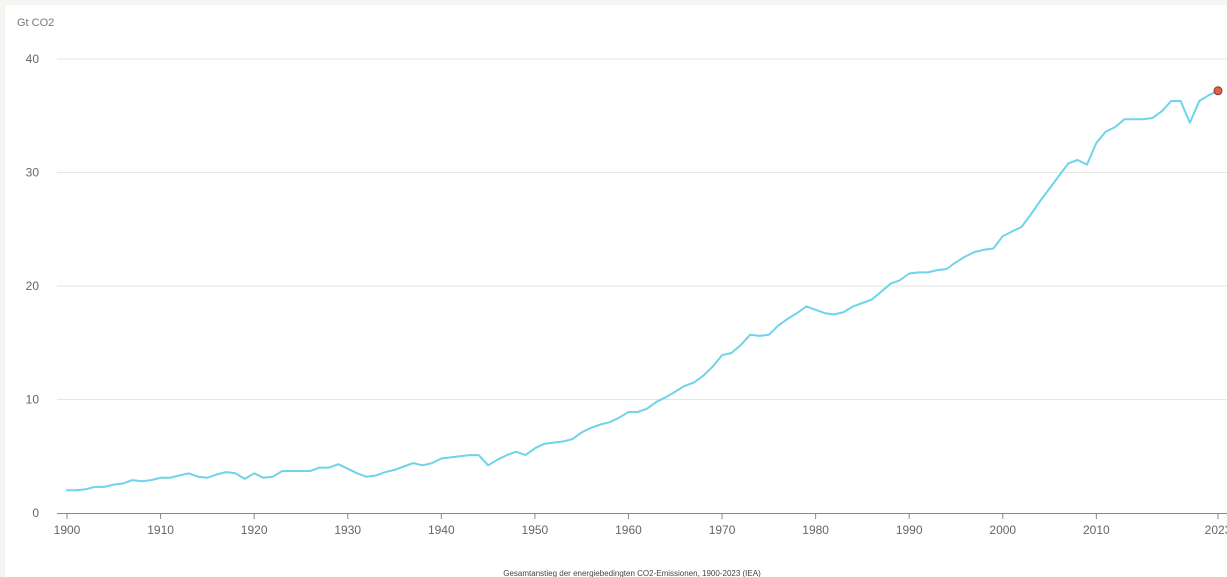 The width and height of the screenshot is (1227, 577). What do you see at coordinates (33, 400) in the screenshot?
I see `y-tick-label-10: 10` at bounding box center [33, 400].